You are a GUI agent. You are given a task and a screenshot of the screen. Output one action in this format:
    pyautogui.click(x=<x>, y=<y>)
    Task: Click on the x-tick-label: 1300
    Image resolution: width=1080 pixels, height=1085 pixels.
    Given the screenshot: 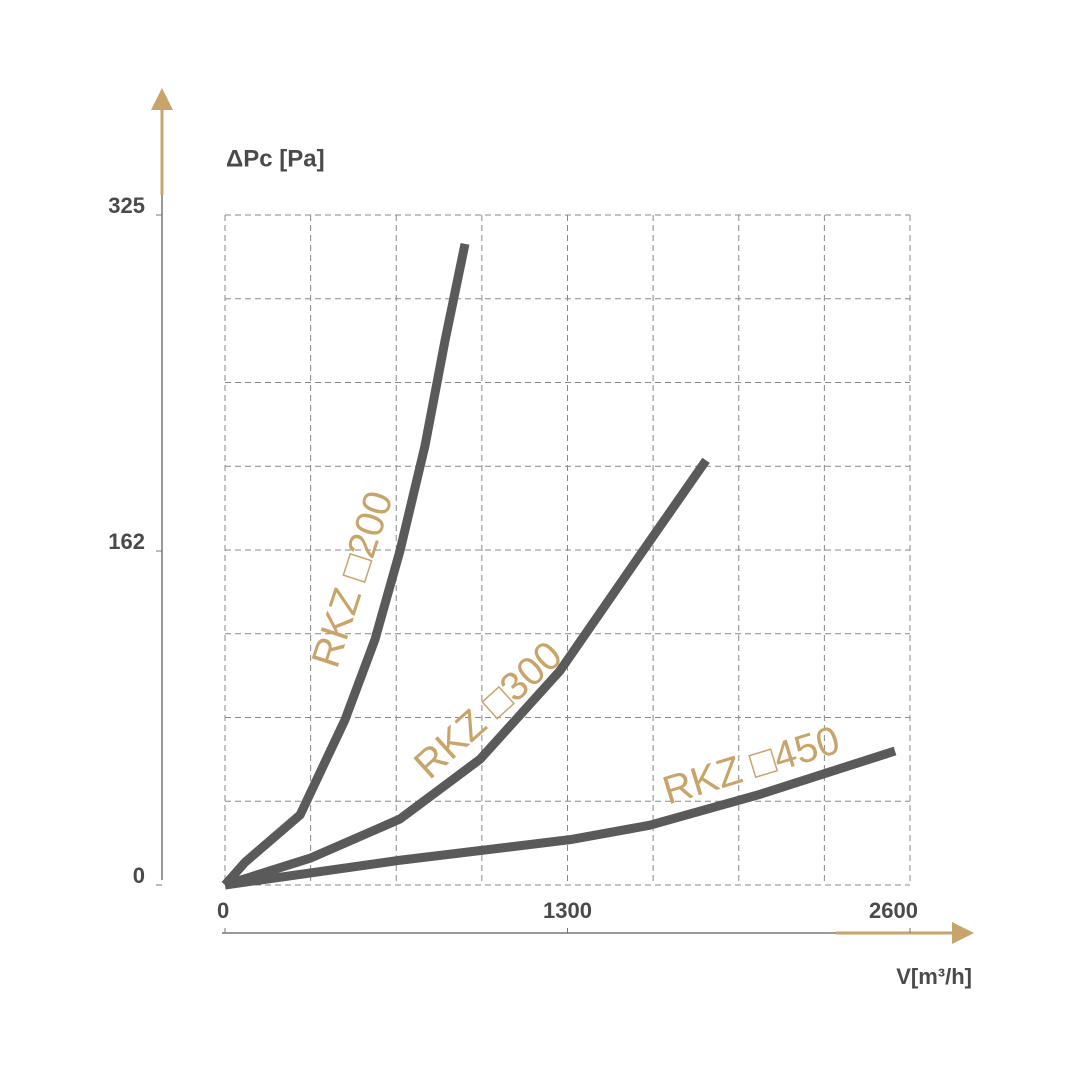 What is the action you would take?
    pyautogui.click(x=567, y=910)
    